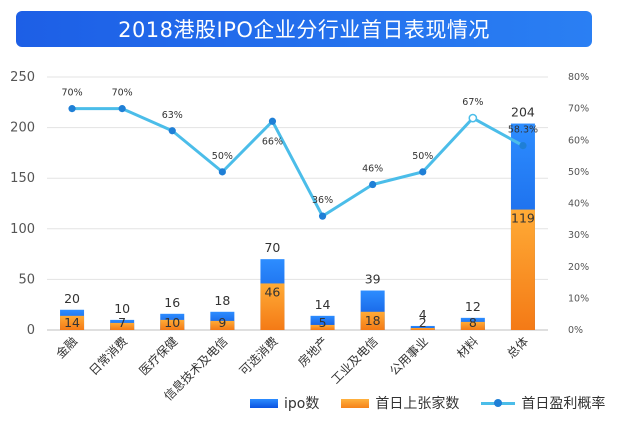  Describe the element at coordinates (355, 403) in the screenshot. I see `legend-swatch-rise` at that location.